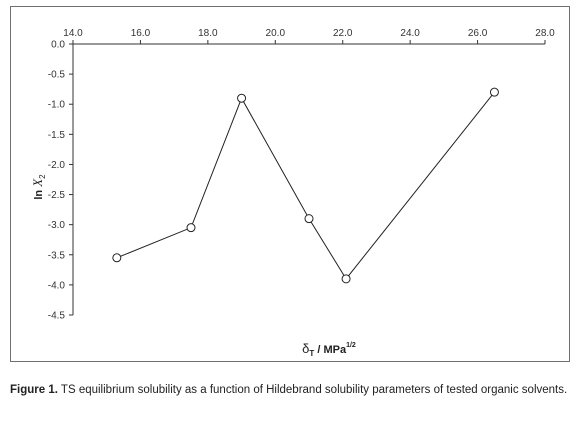 This screenshot has height=422, width=581. What do you see at coordinates (73, 33) in the screenshot?
I see `x-tick-label: 14.0` at bounding box center [73, 33].